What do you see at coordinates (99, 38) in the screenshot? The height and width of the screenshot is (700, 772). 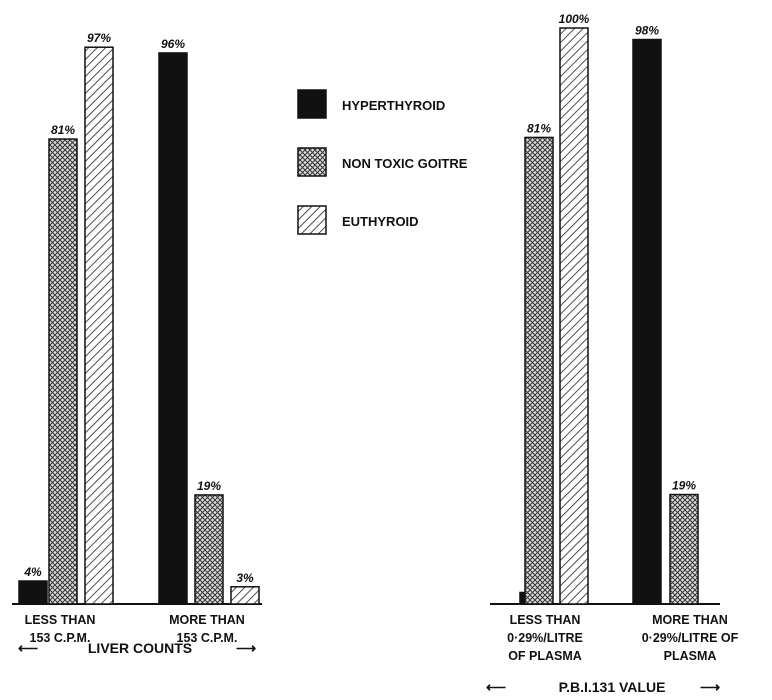 I see `data-label: 97%` at bounding box center [99, 38].